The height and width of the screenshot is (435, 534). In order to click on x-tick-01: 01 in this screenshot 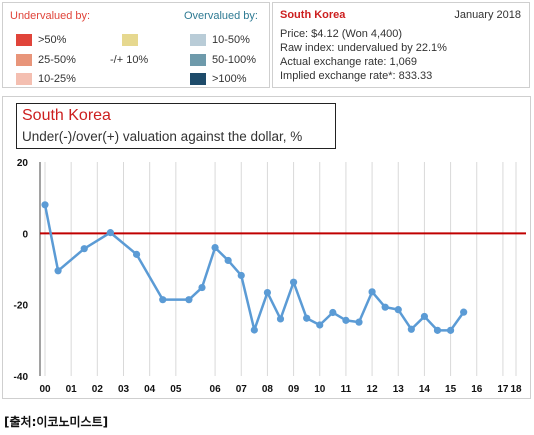, I will do `click(72, 389)`.